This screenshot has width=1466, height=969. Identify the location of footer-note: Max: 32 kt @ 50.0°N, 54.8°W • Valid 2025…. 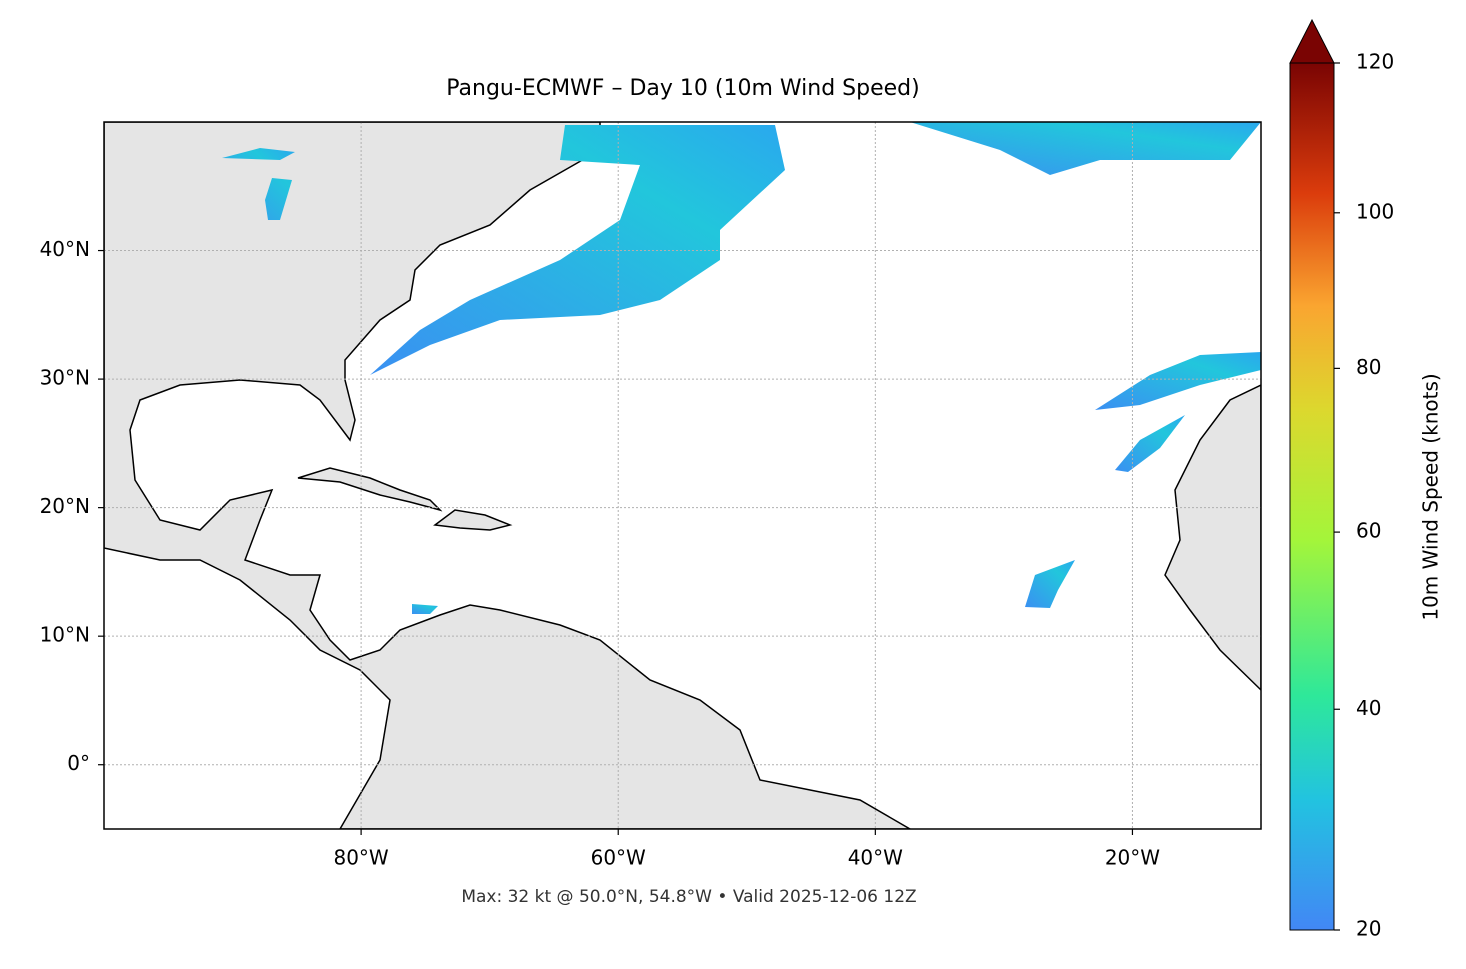
(688, 897).